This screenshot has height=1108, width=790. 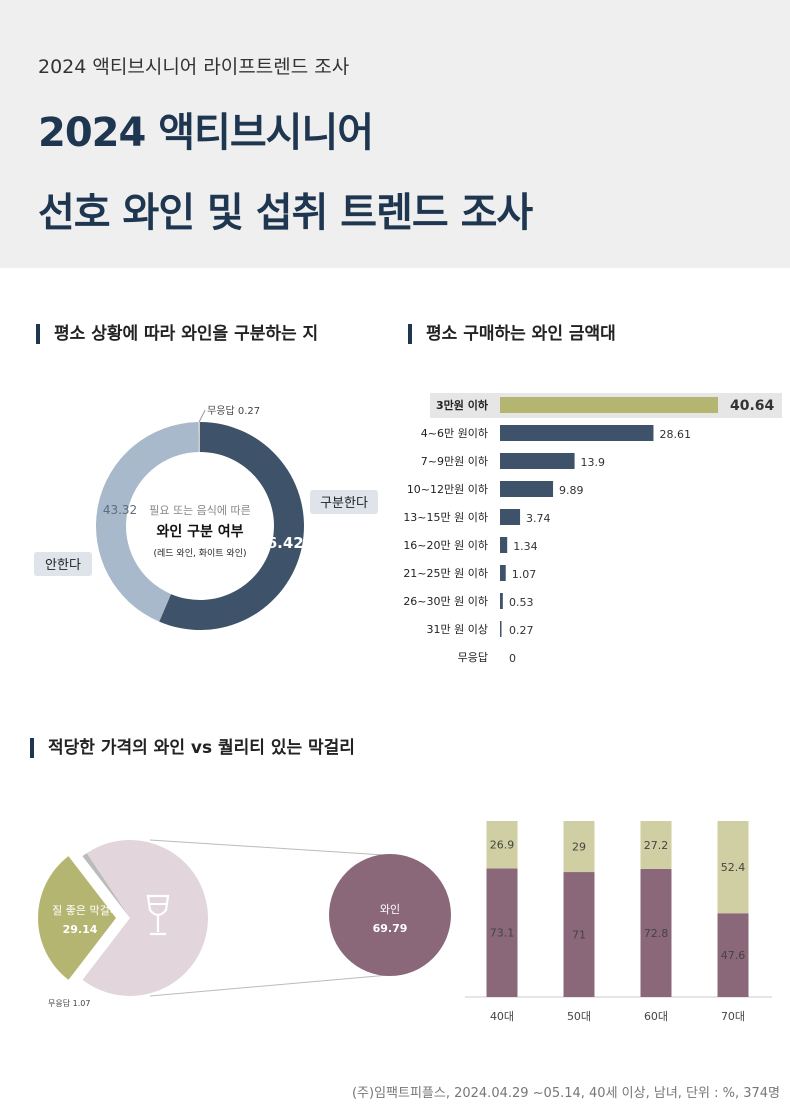 I want to click on bottom-section-title: 적당한 가격의 와인 vs 퀄리티 있는 막걸리, so click(x=192, y=748).